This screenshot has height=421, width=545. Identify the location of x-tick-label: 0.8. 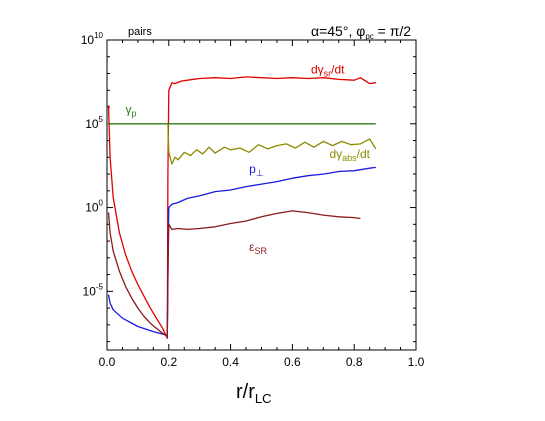
(354, 362).